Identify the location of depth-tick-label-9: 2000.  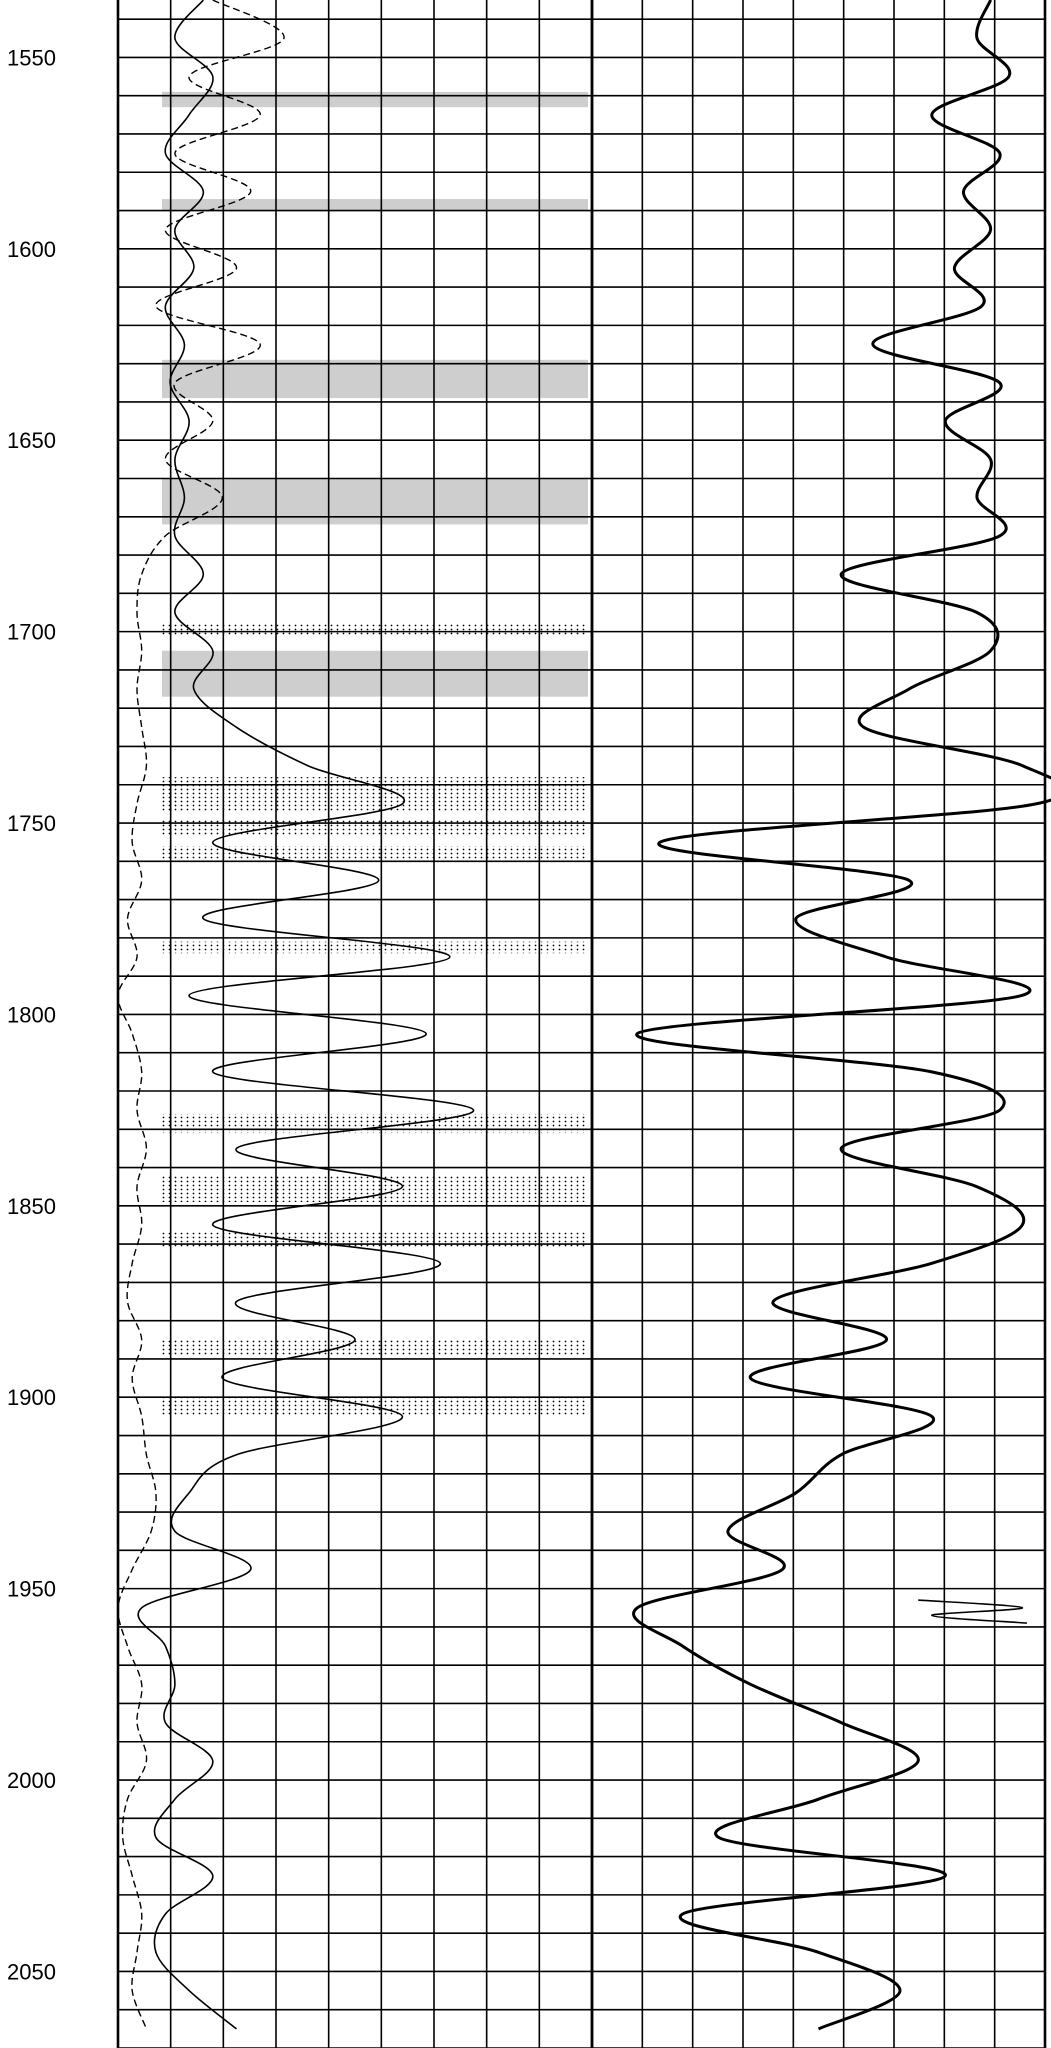
(31, 1780).